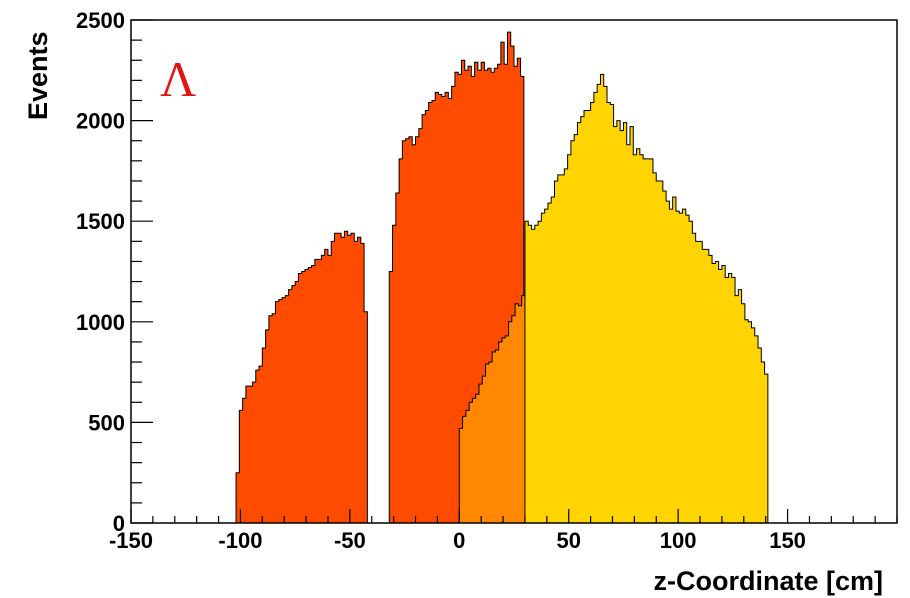 The height and width of the screenshot is (598, 910). What do you see at coordinates (38, 75) in the screenshot?
I see `y-axis-title: Events` at bounding box center [38, 75].